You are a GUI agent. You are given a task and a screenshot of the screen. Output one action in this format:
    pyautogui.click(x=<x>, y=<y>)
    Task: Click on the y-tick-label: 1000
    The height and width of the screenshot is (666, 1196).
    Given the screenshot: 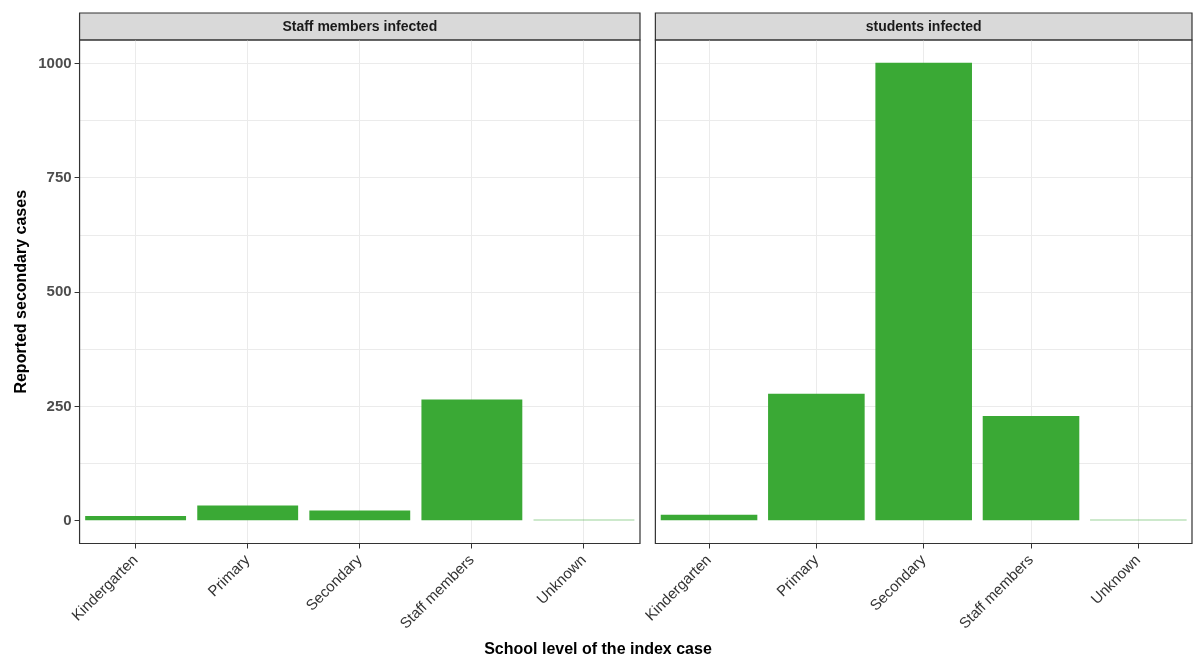 What is the action you would take?
    pyautogui.click(x=55, y=62)
    